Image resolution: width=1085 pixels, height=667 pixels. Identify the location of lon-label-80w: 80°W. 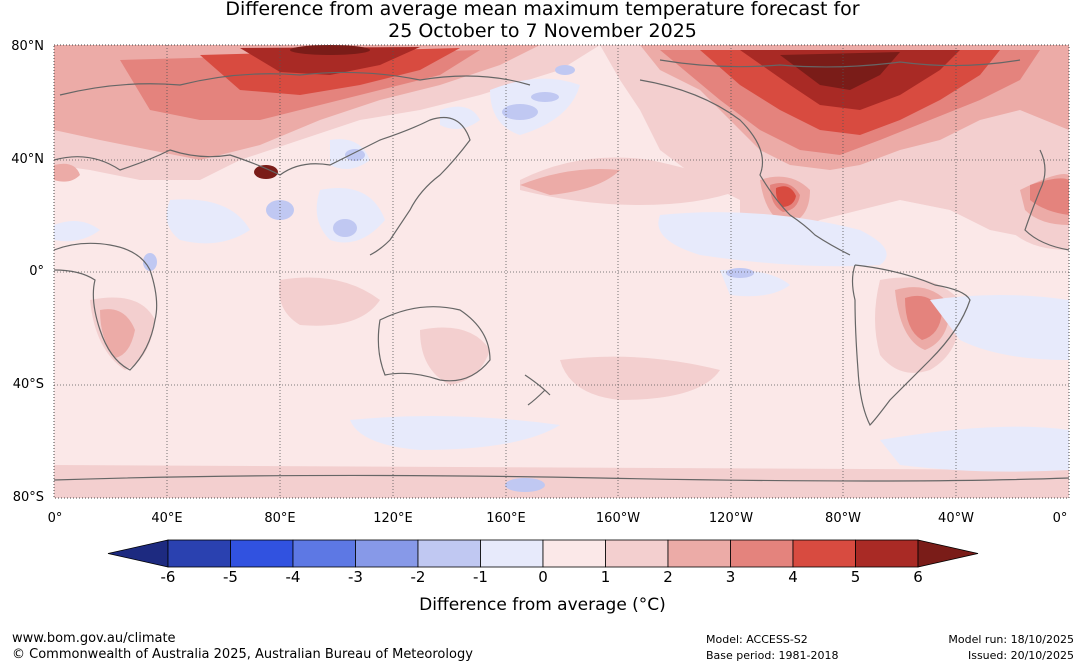
(843, 518).